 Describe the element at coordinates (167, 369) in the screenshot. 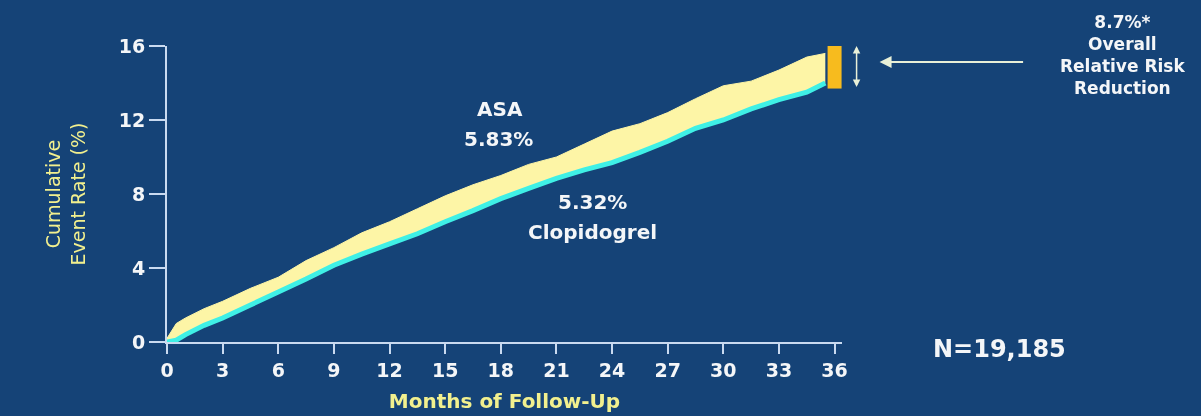

I see `x-tick-label: 0` at that location.